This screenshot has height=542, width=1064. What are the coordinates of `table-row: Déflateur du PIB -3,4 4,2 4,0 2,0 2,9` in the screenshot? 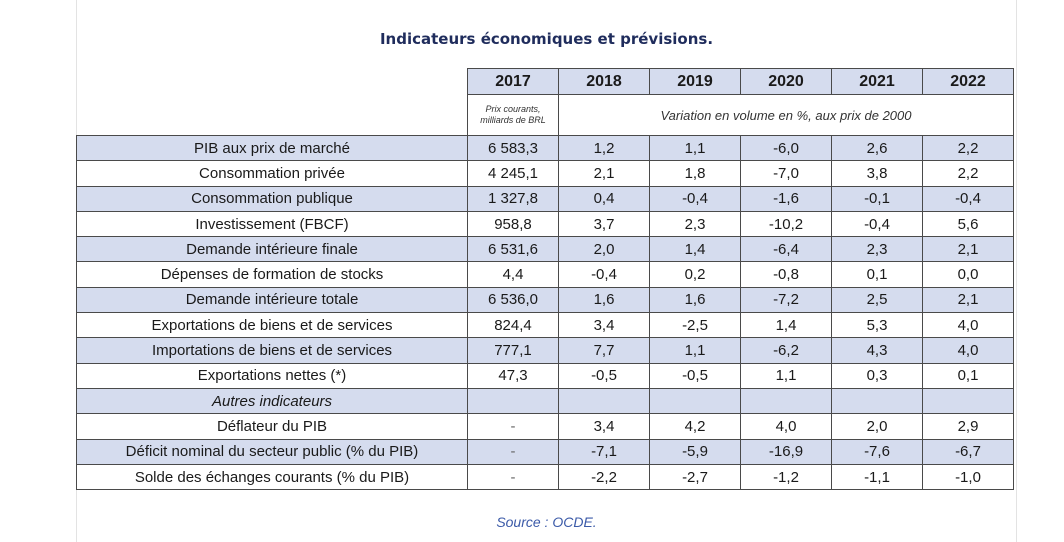 It's located at (545, 426).